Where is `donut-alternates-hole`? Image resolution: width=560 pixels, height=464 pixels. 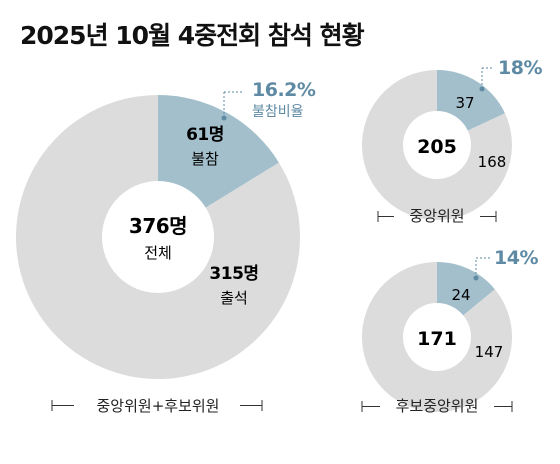 donut-alternates-hole is located at coordinates (437, 337).